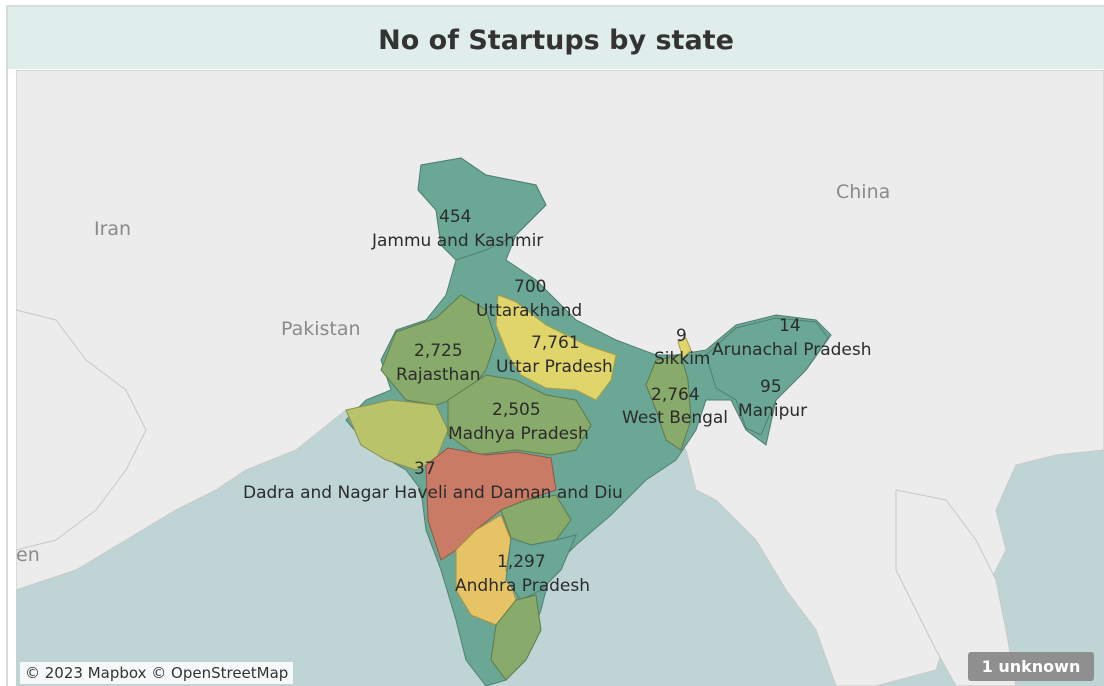 The height and width of the screenshot is (686, 1104). Describe the element at coordinates (675, 418) in the screenshot. I see `label-west-bengal: West Bengal` at that location.